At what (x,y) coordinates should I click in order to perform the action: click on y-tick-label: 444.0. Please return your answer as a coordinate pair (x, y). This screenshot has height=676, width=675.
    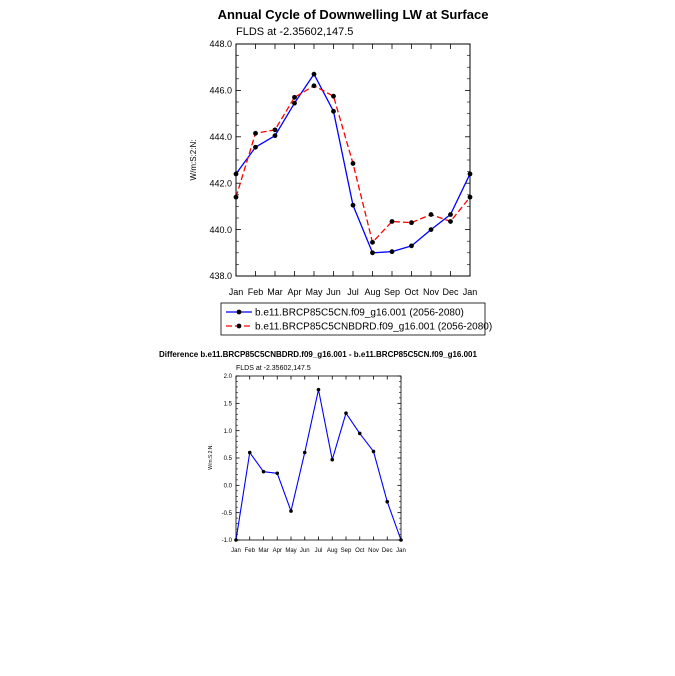
    Looking at the image, I should click on (220, 137).